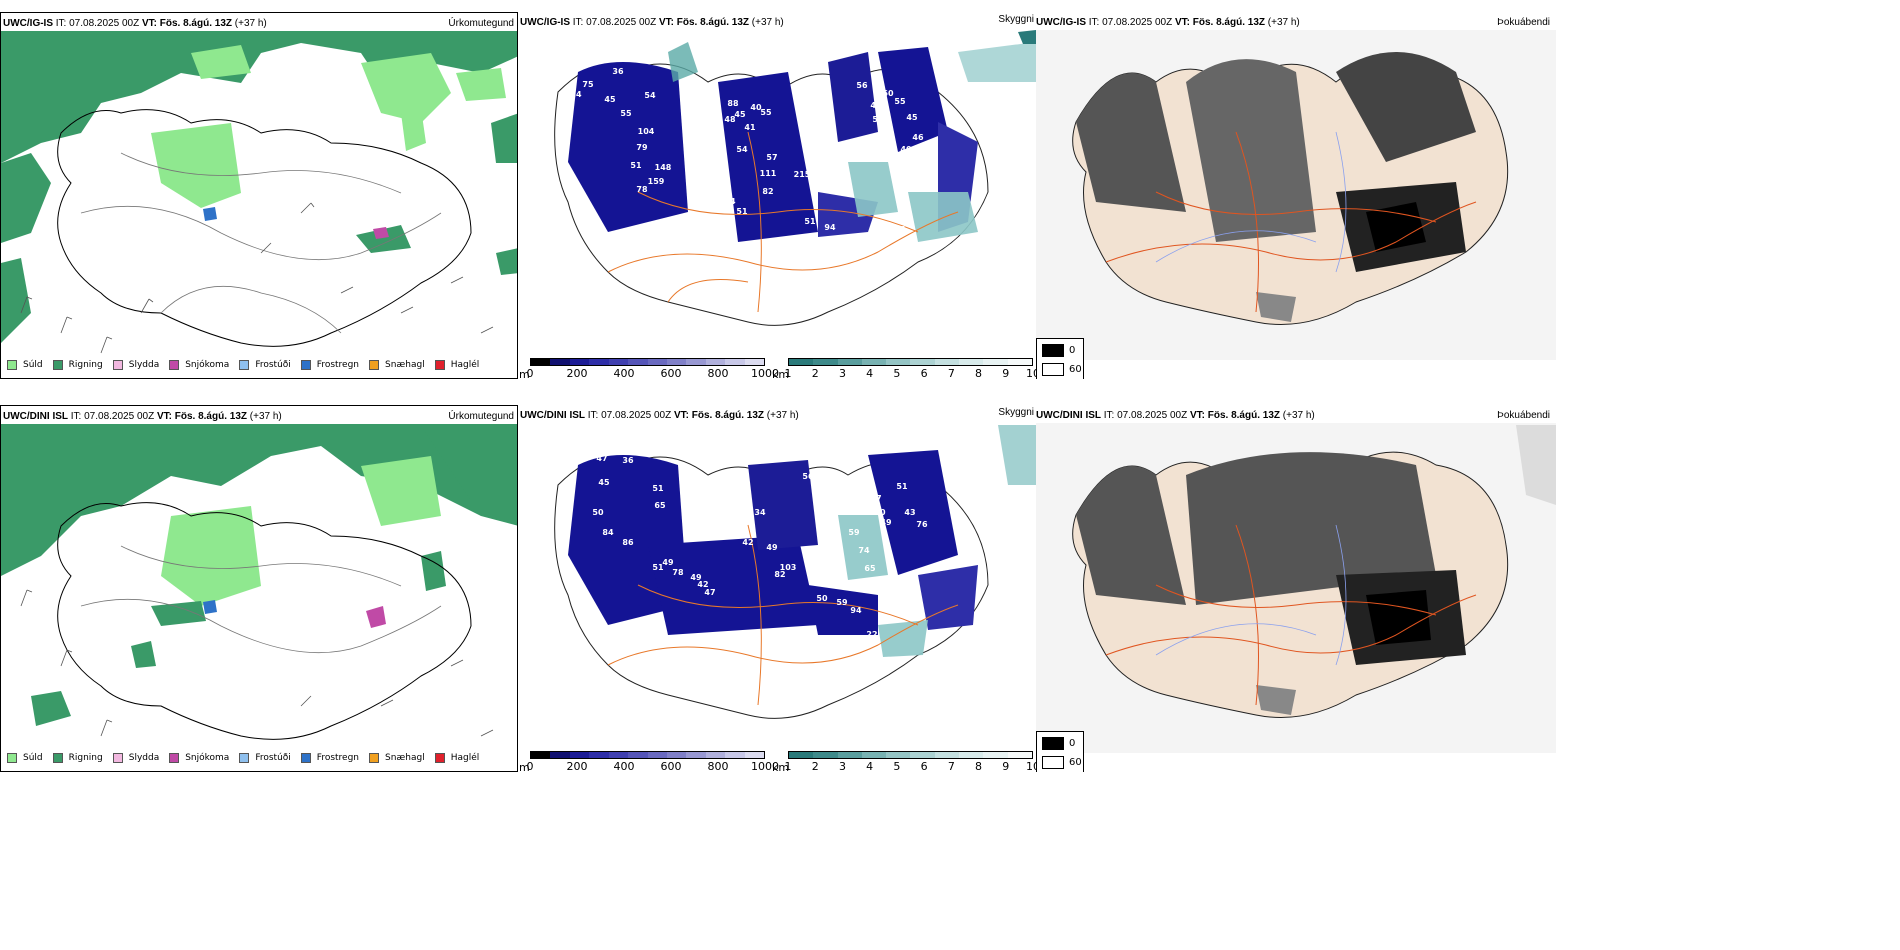  What do you see at coordinates (405, 758) in the screenshot?
I see `legend-label: Snæhagl` at bounding box center [405, 758].